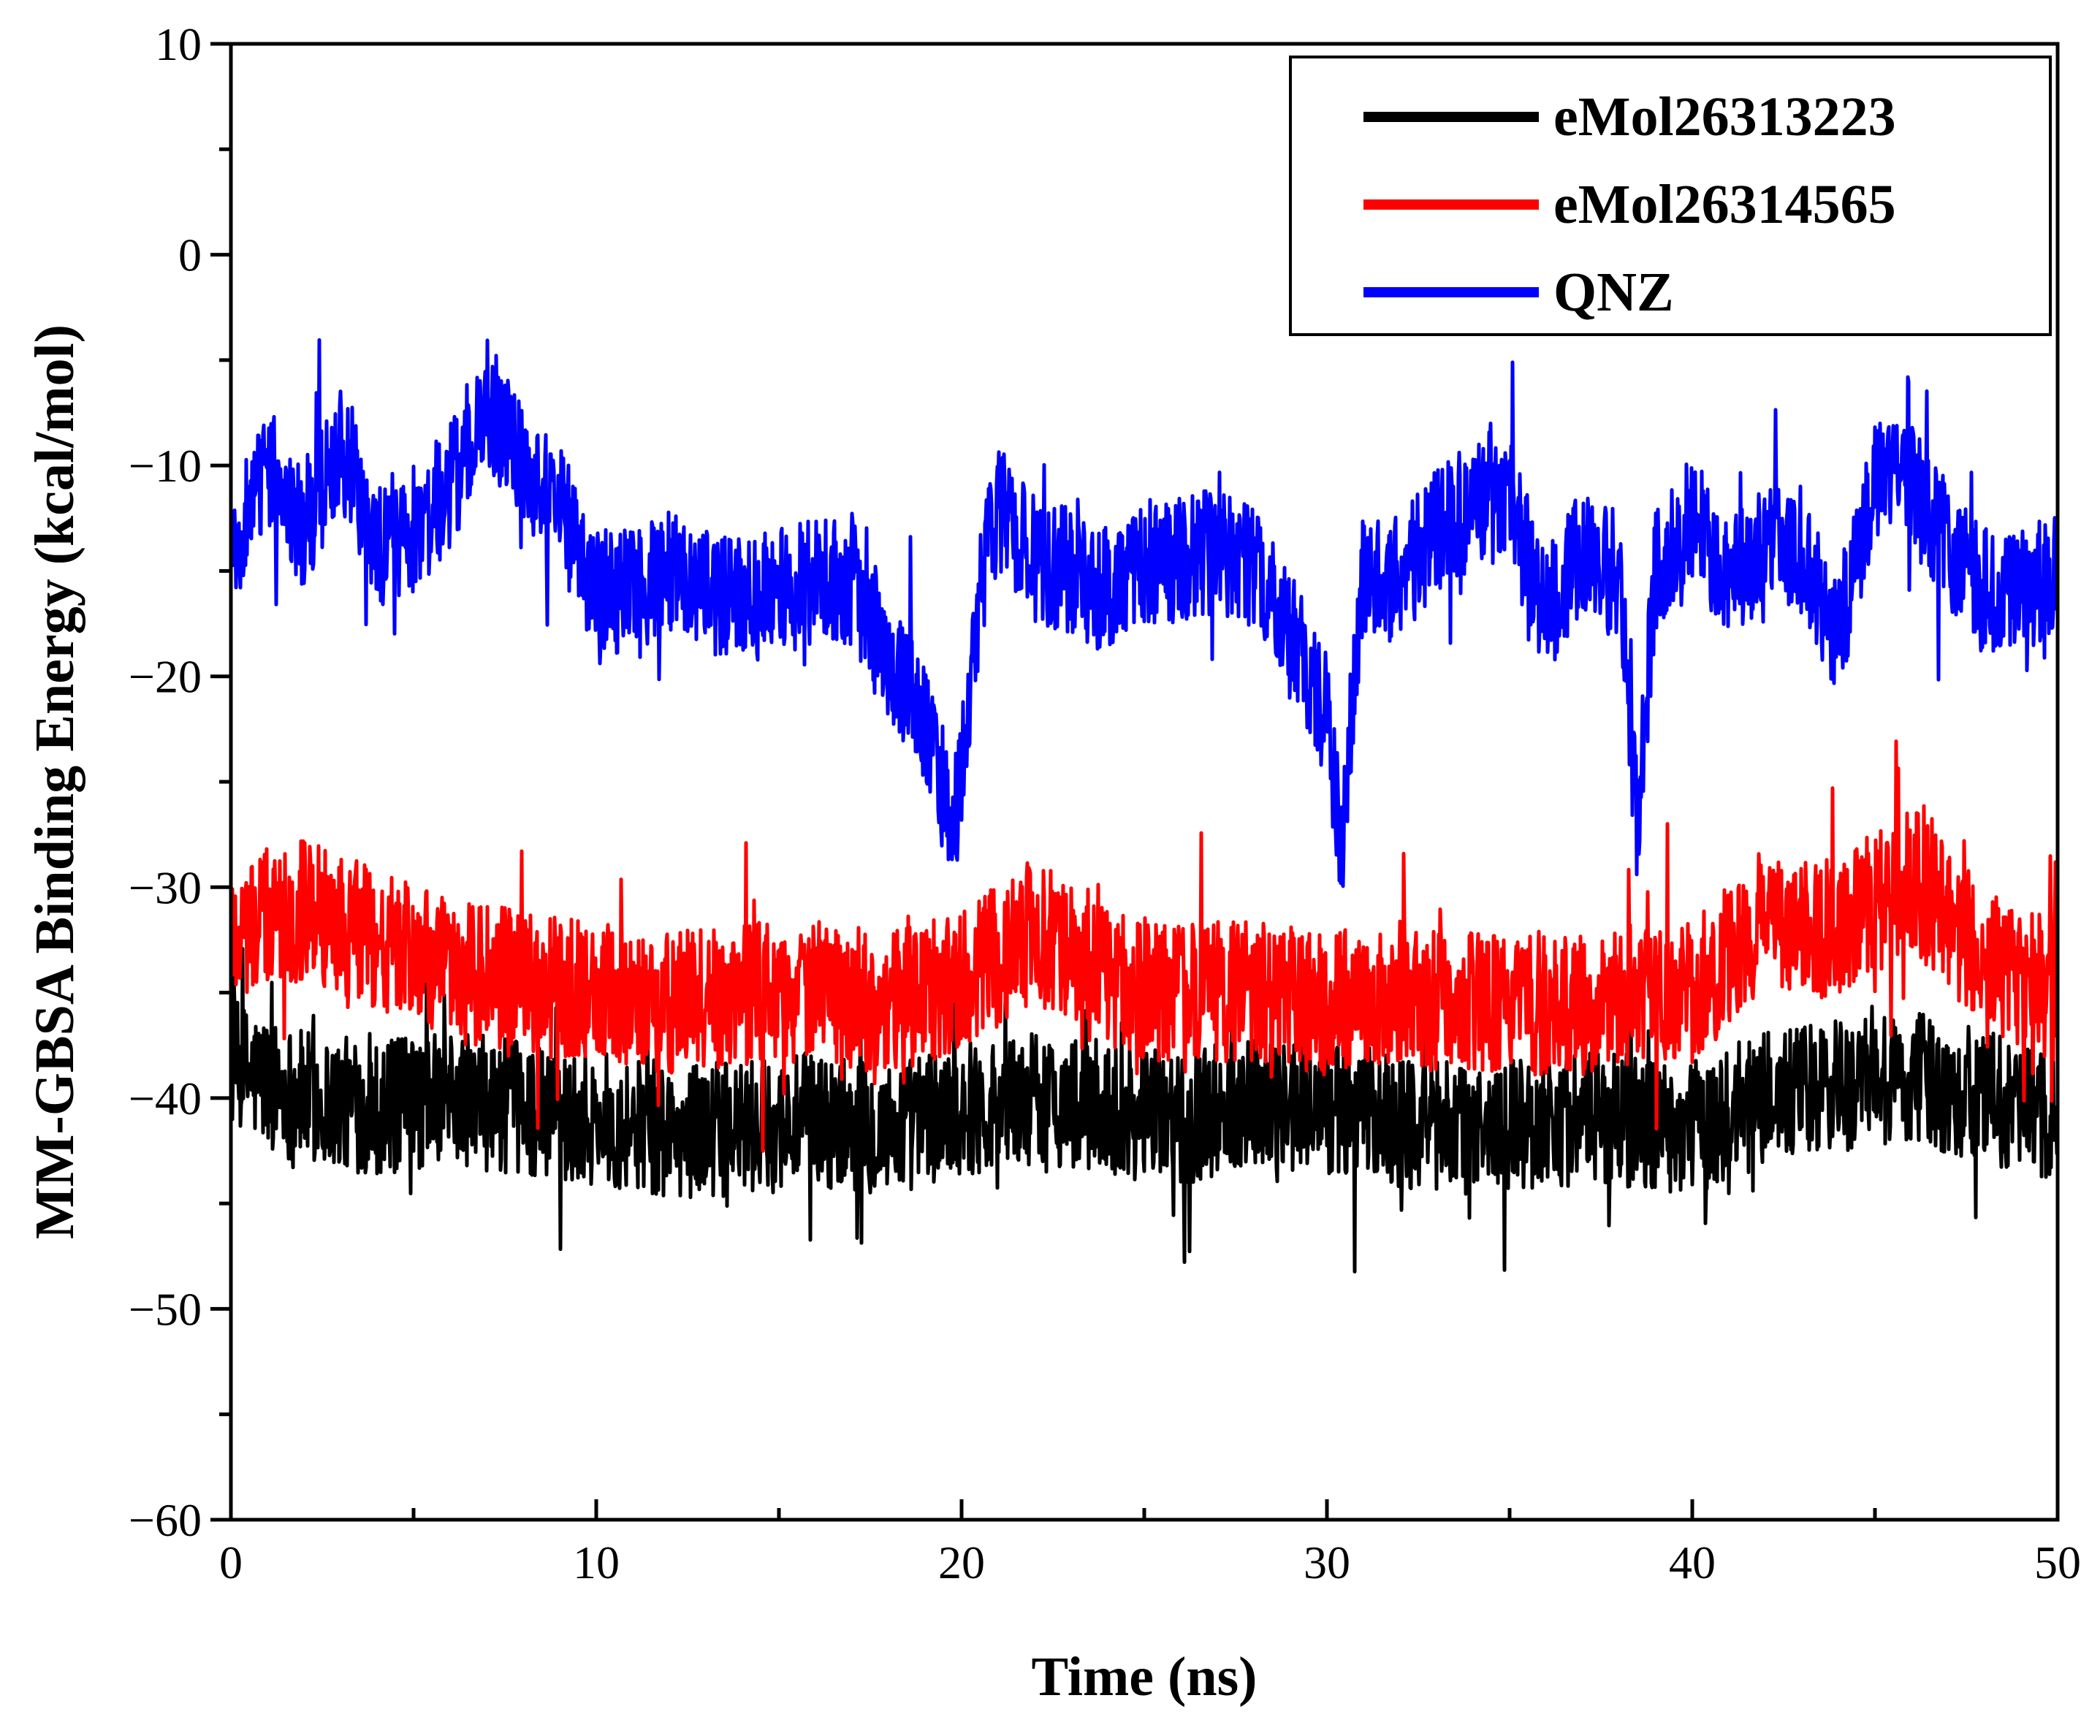 Image resolution: width=2100 pixels, height=1736 pixels. I want to click on y-tick-label: −40, so click(166, 1098).